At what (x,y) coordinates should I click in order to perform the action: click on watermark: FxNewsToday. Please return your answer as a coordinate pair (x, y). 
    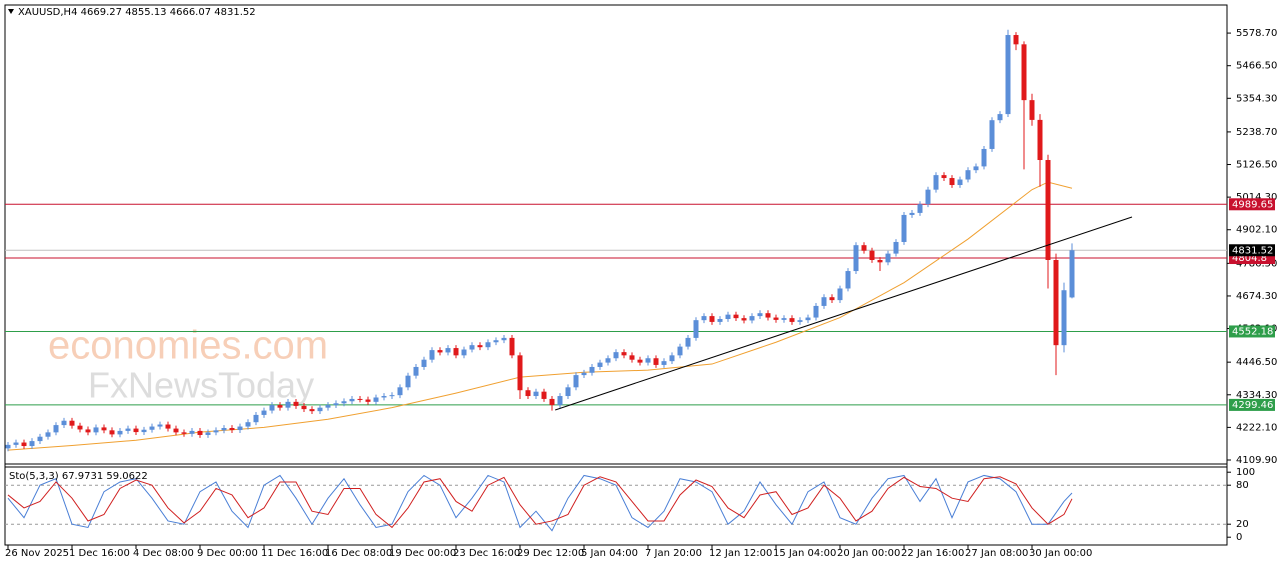
    Looking at the image, I should click on (201, 385).